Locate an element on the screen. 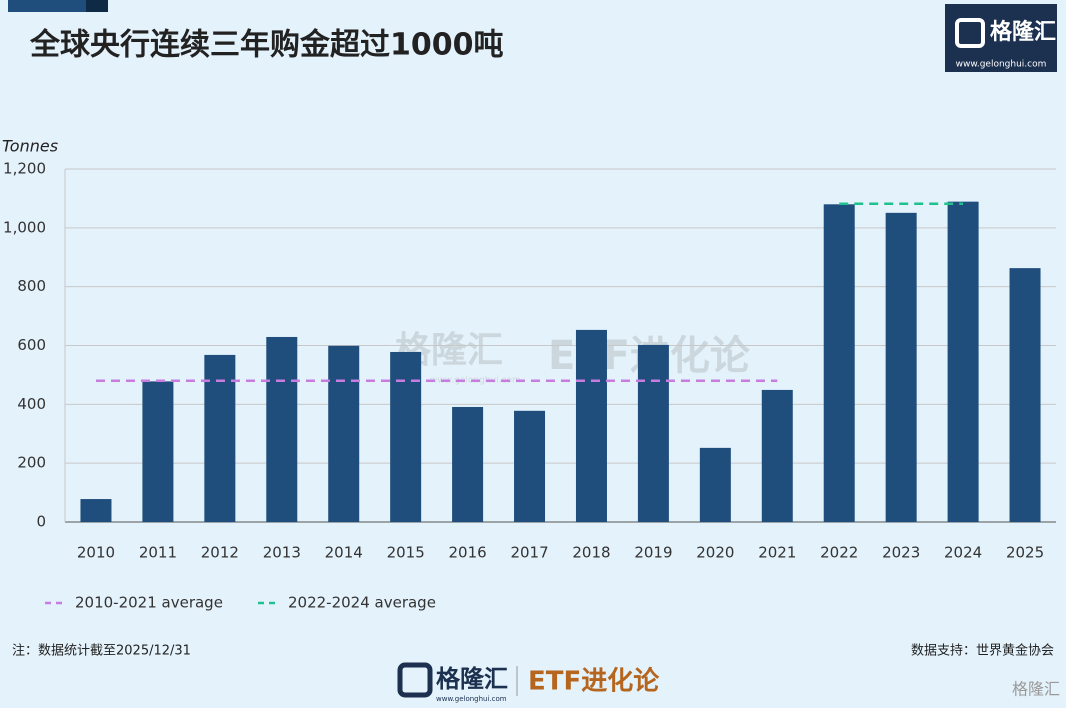  x-tick-label: 2012 is located at coordinates (220, 553).